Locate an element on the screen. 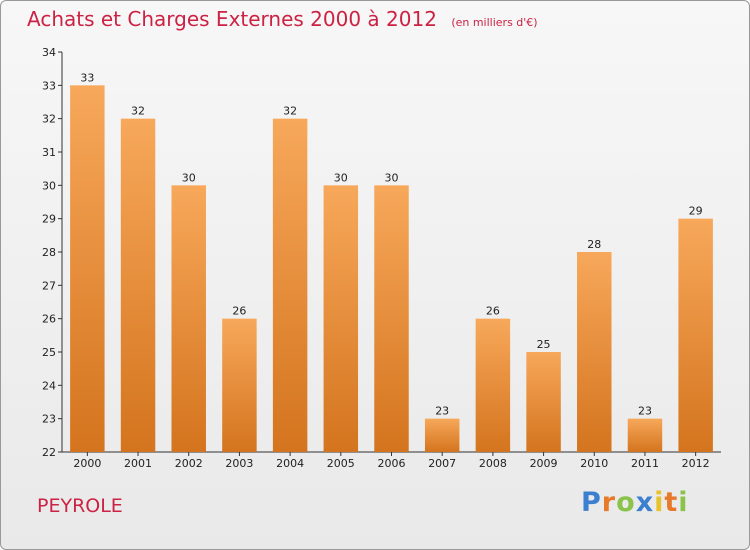  bar-value-label: 29 is located at coordinates (696, 211).